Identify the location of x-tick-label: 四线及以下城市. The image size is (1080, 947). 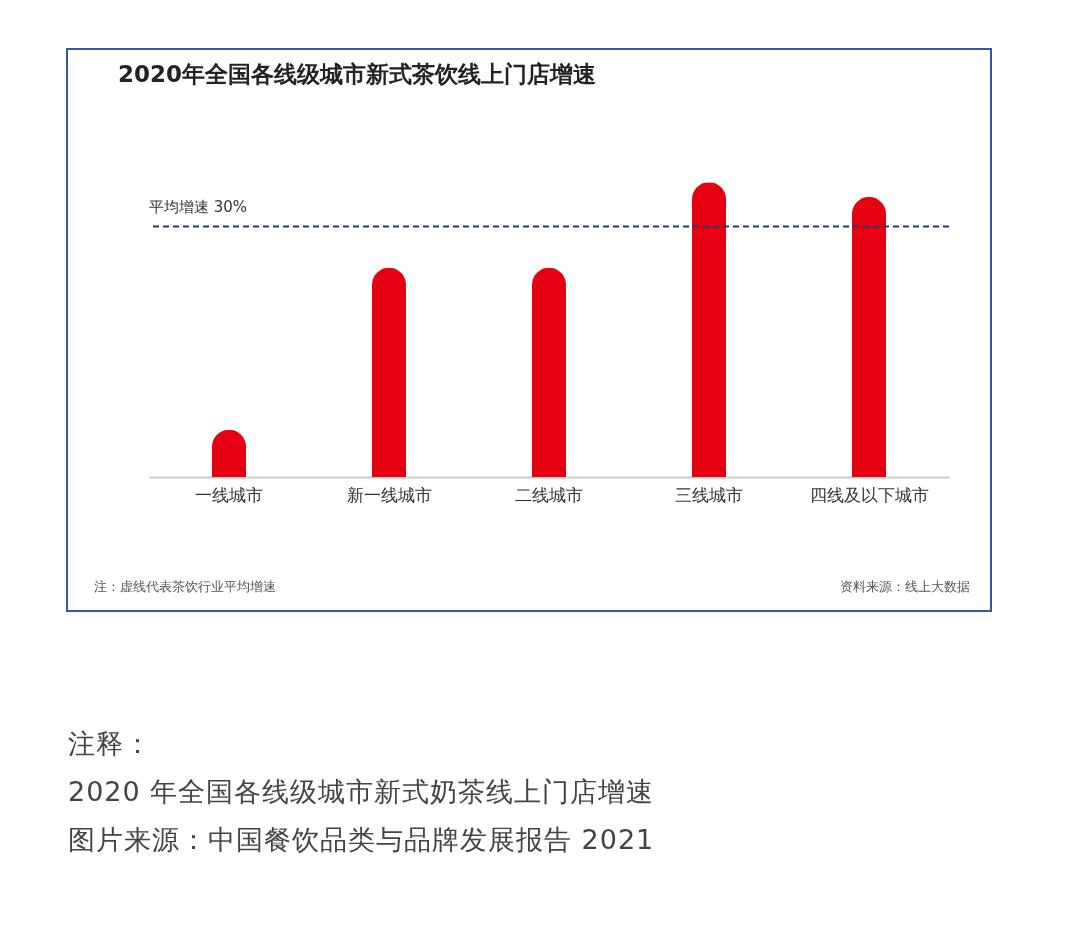
(869, 494).